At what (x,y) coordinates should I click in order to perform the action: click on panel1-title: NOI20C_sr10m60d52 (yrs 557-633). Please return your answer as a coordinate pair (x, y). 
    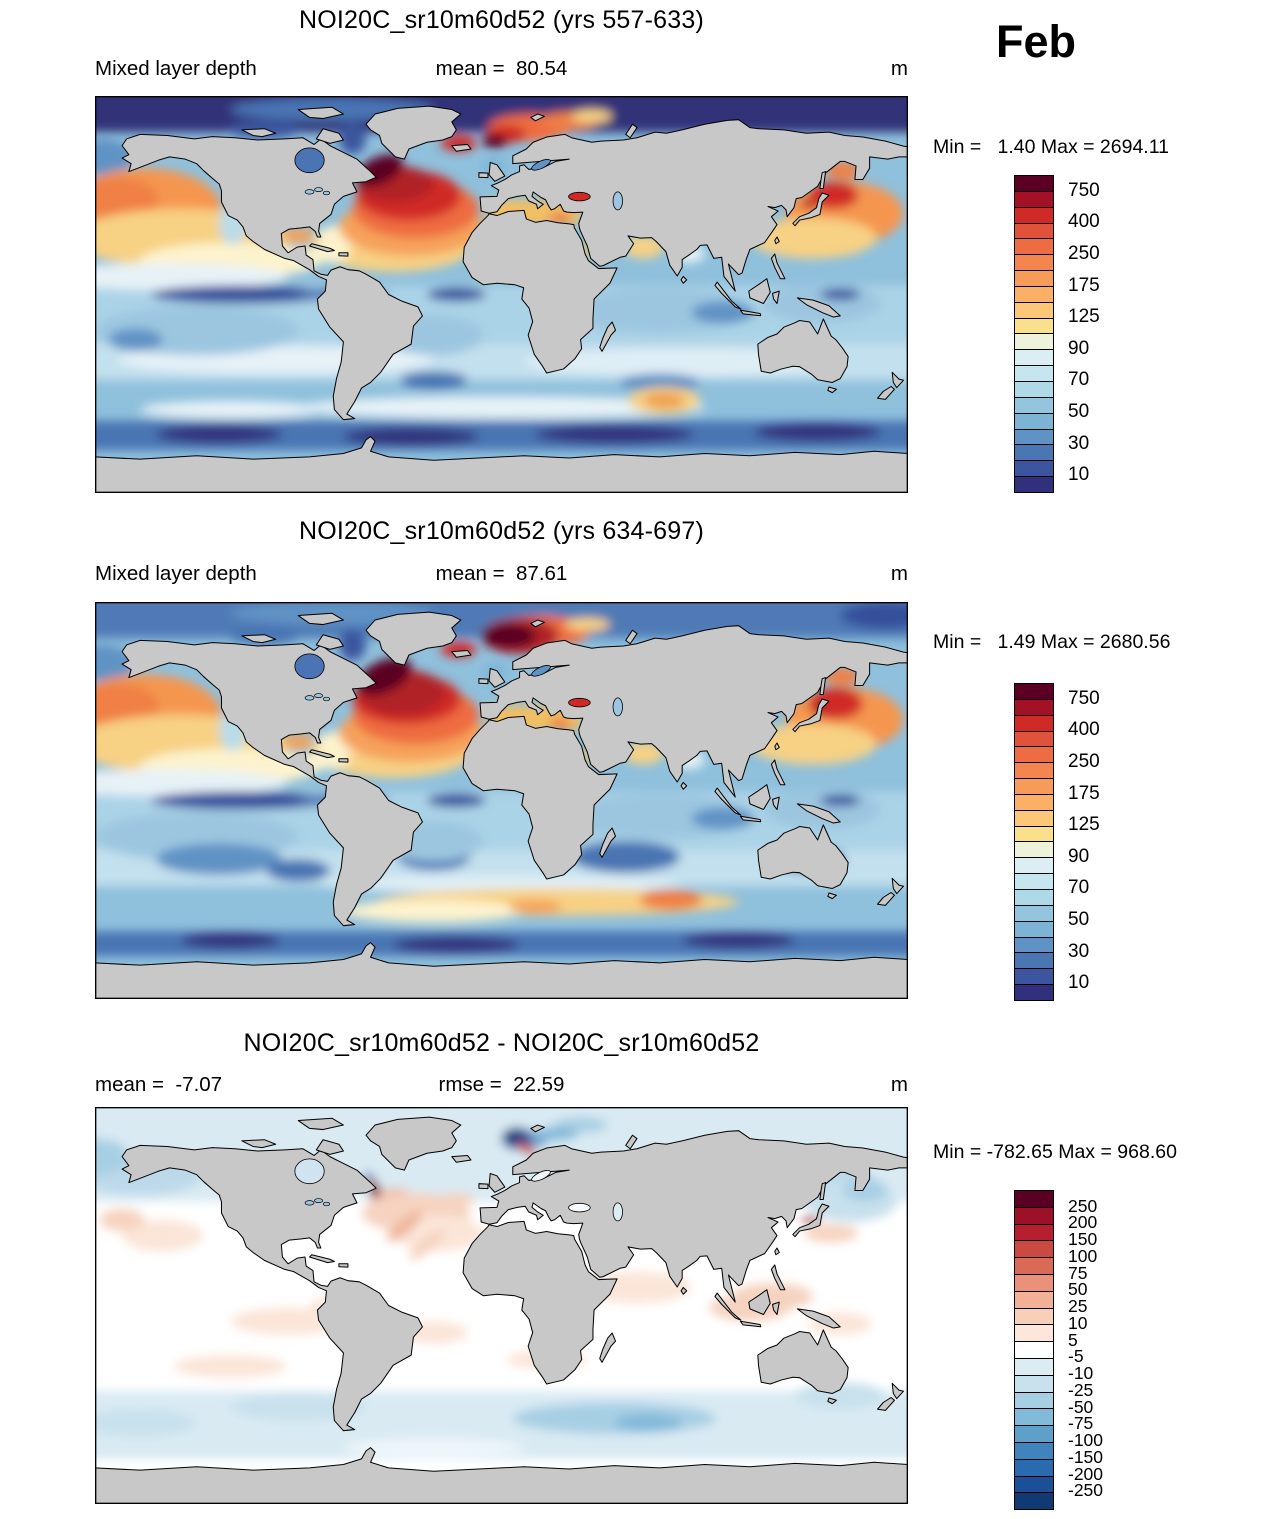
    Looking at the image, I should click on (501, 20).